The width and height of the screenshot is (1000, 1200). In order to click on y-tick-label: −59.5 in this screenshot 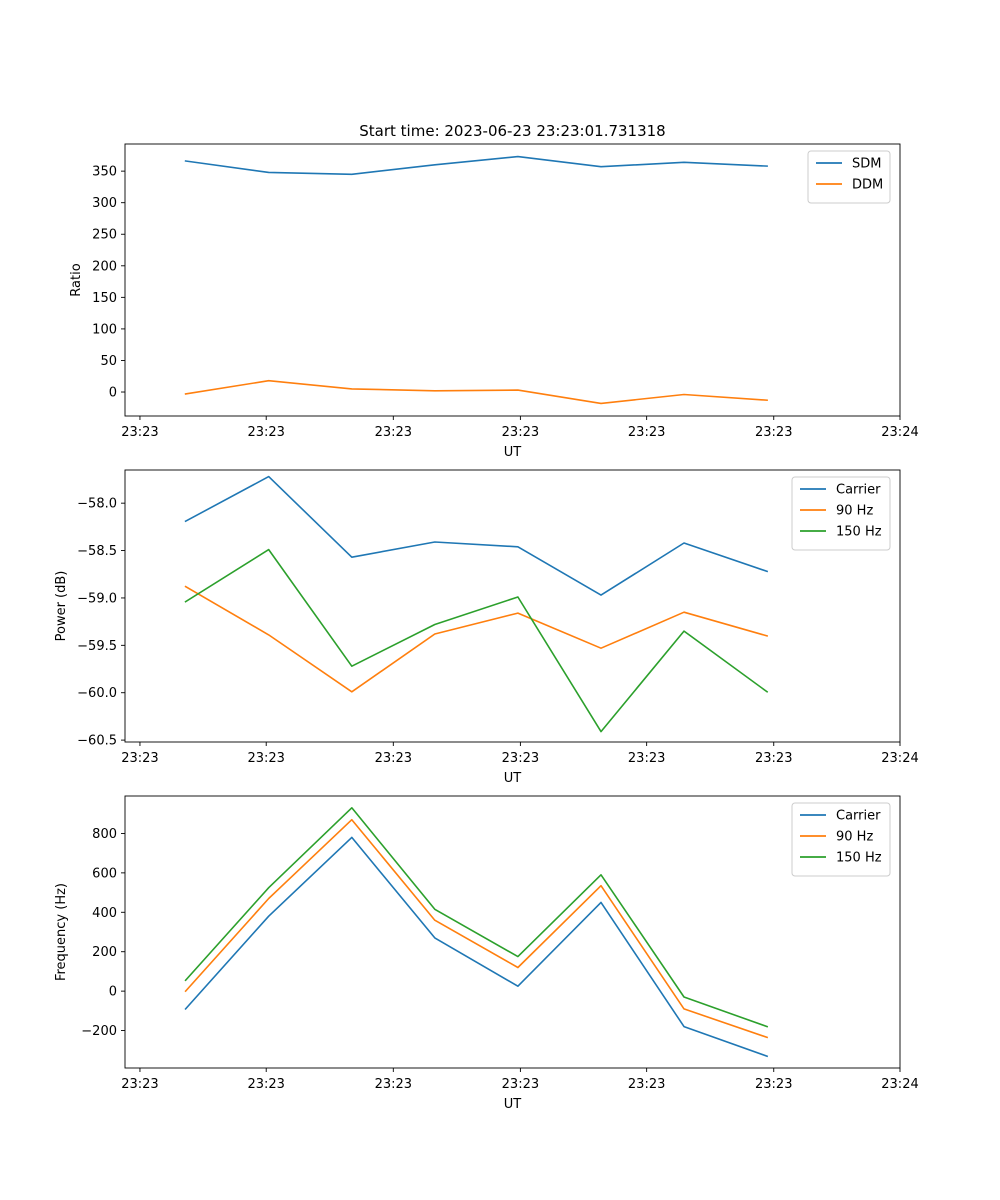, I will do `click(97, 646)`.